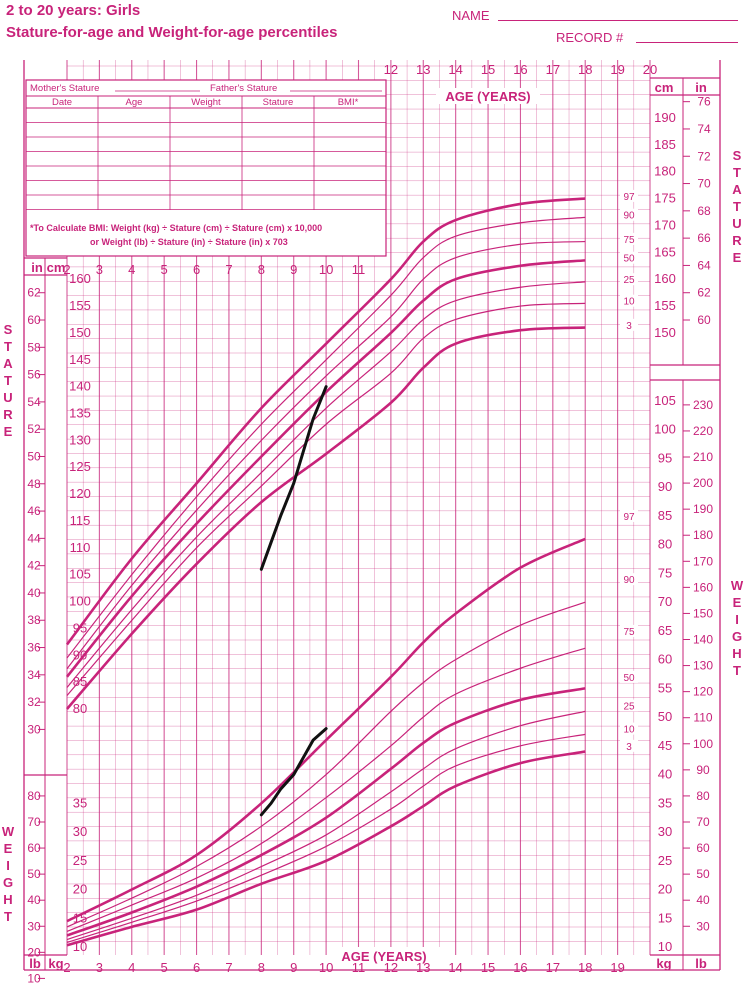  What do you see at coordinates (665, 332) in the screenshot?
I see `stature-cm-tick-right: 150` at bounding box center [665, 332].